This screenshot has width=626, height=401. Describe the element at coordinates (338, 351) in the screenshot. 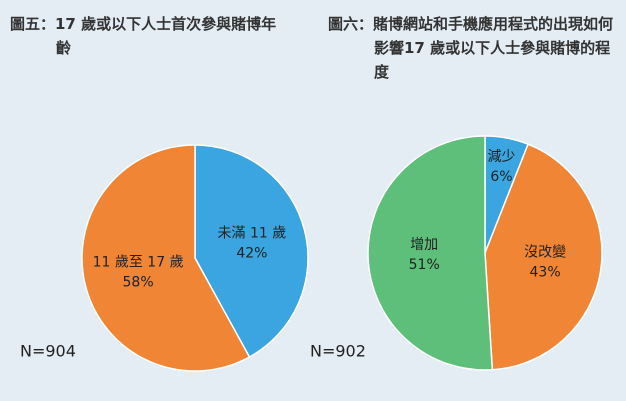

I see `note: N=902` at that location.